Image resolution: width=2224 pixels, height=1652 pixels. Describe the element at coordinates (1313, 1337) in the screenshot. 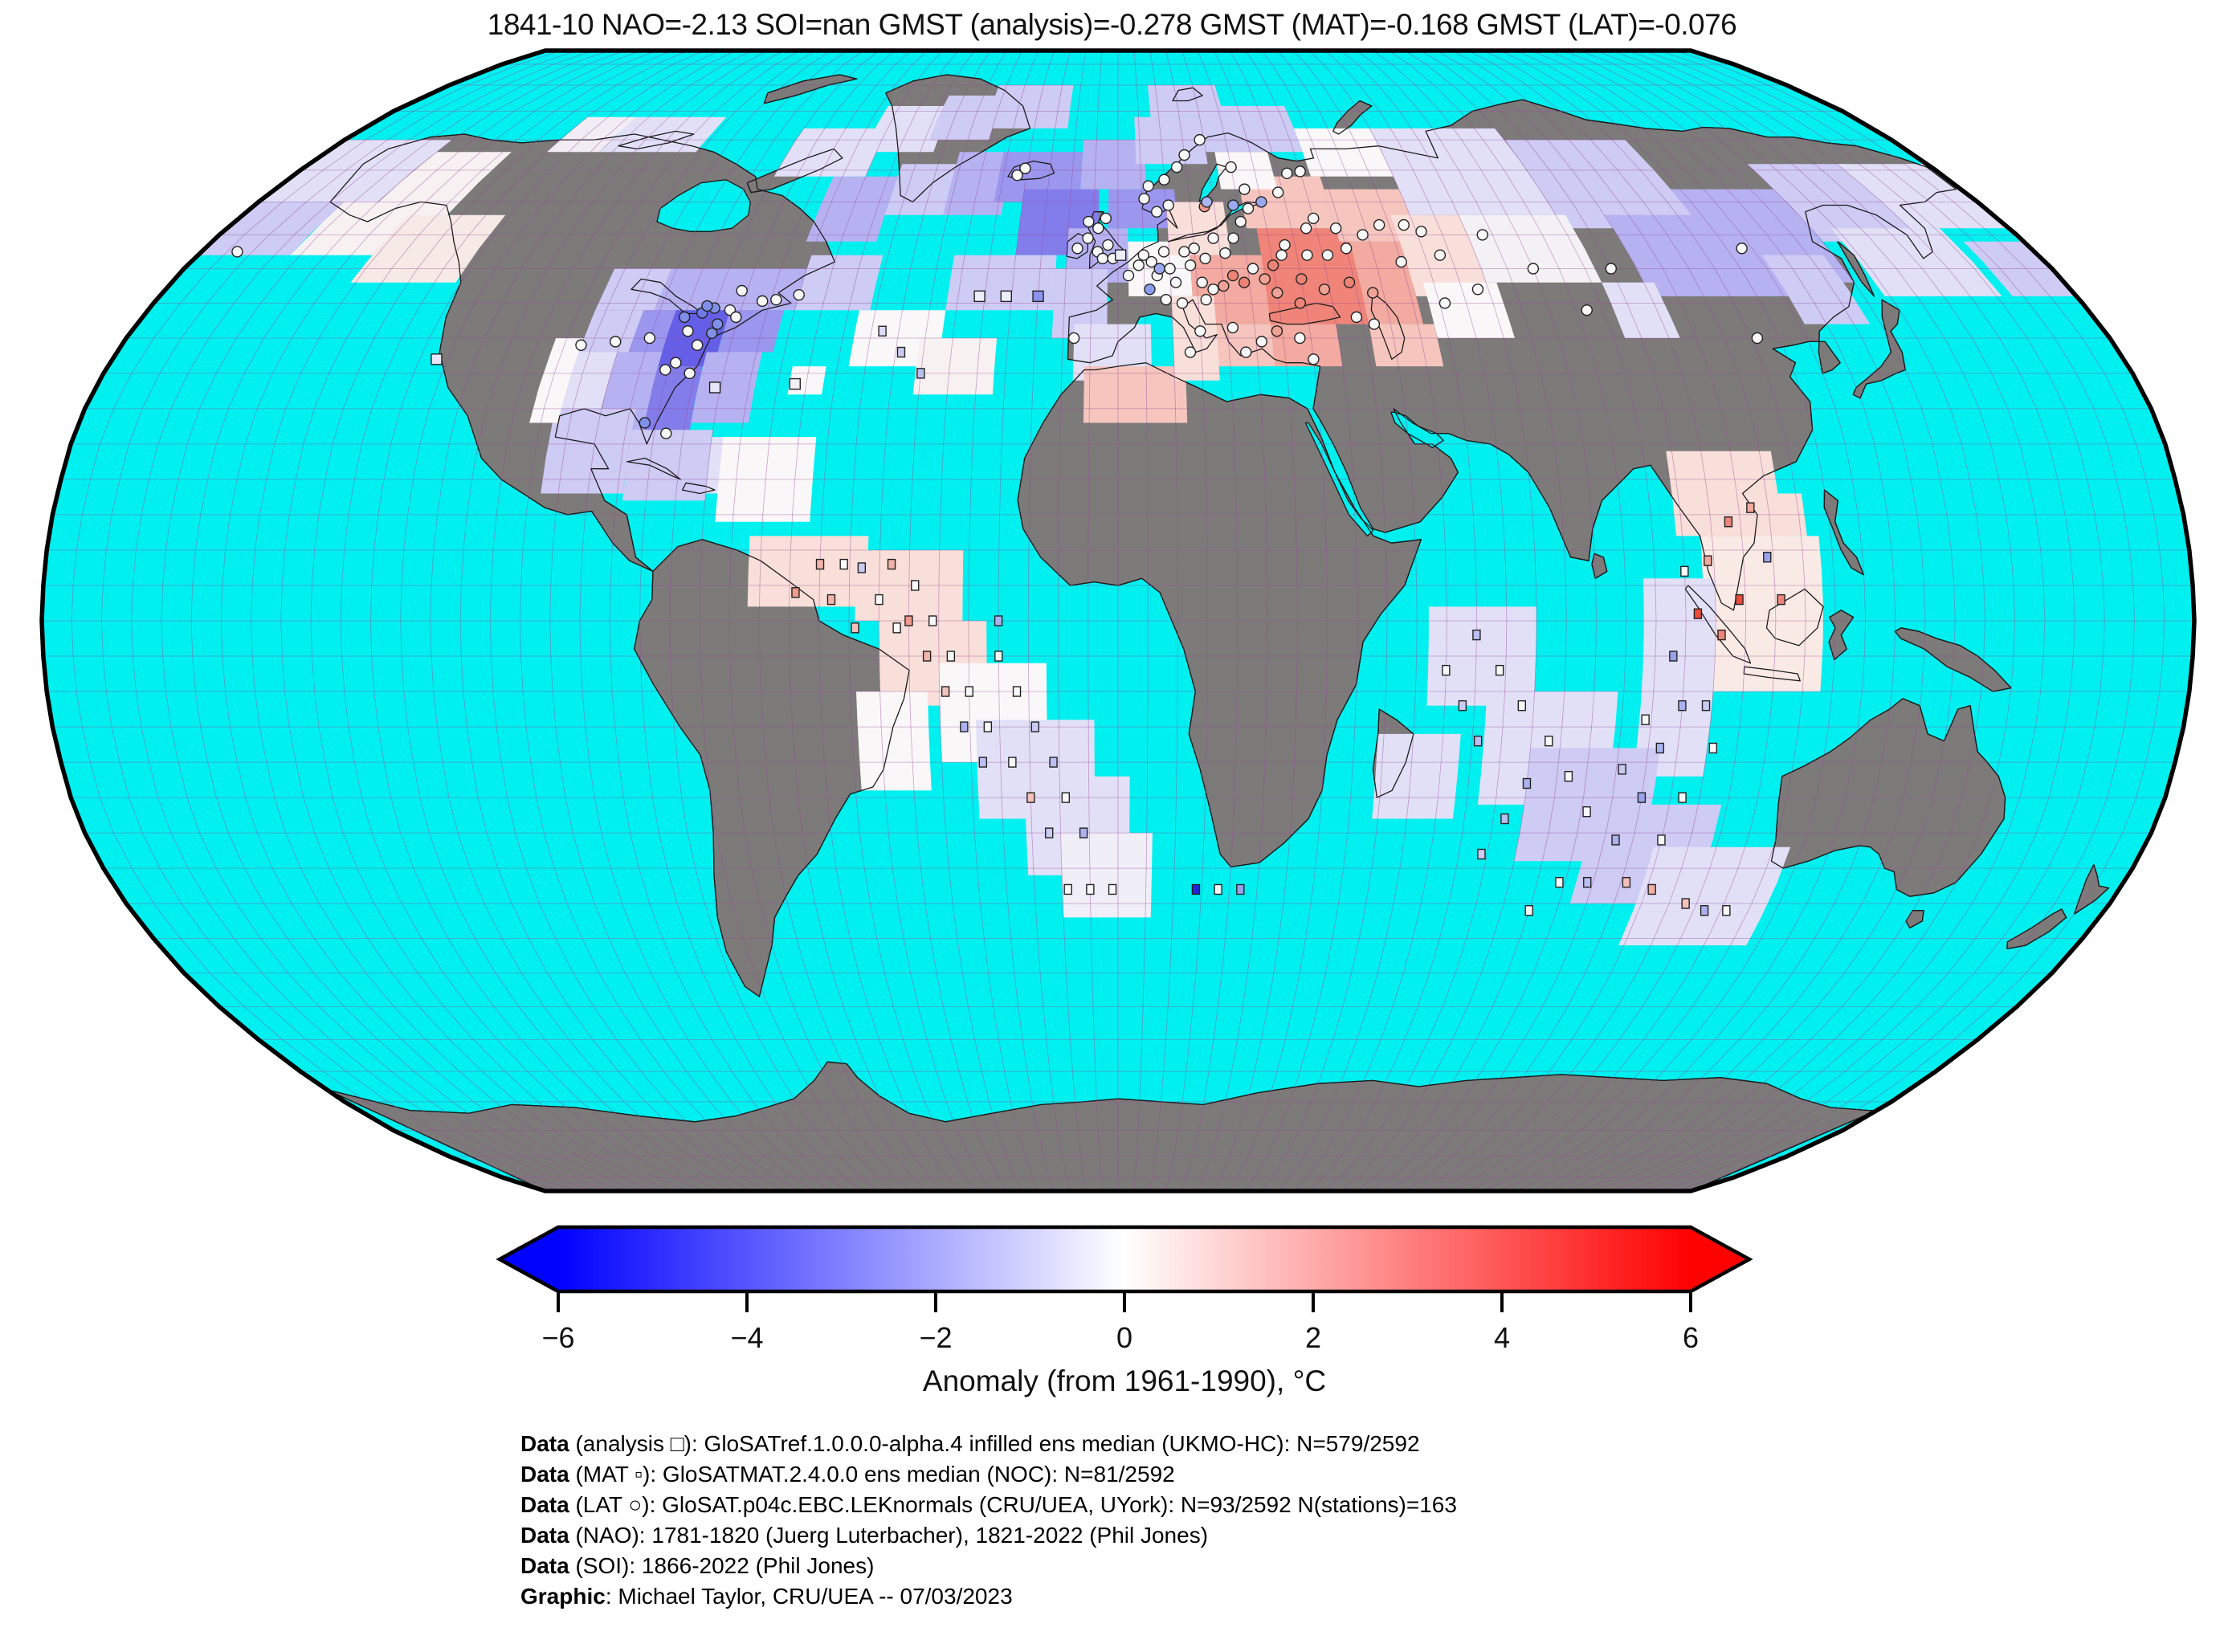

I see `colorbar-tick-label: 2` at that location.